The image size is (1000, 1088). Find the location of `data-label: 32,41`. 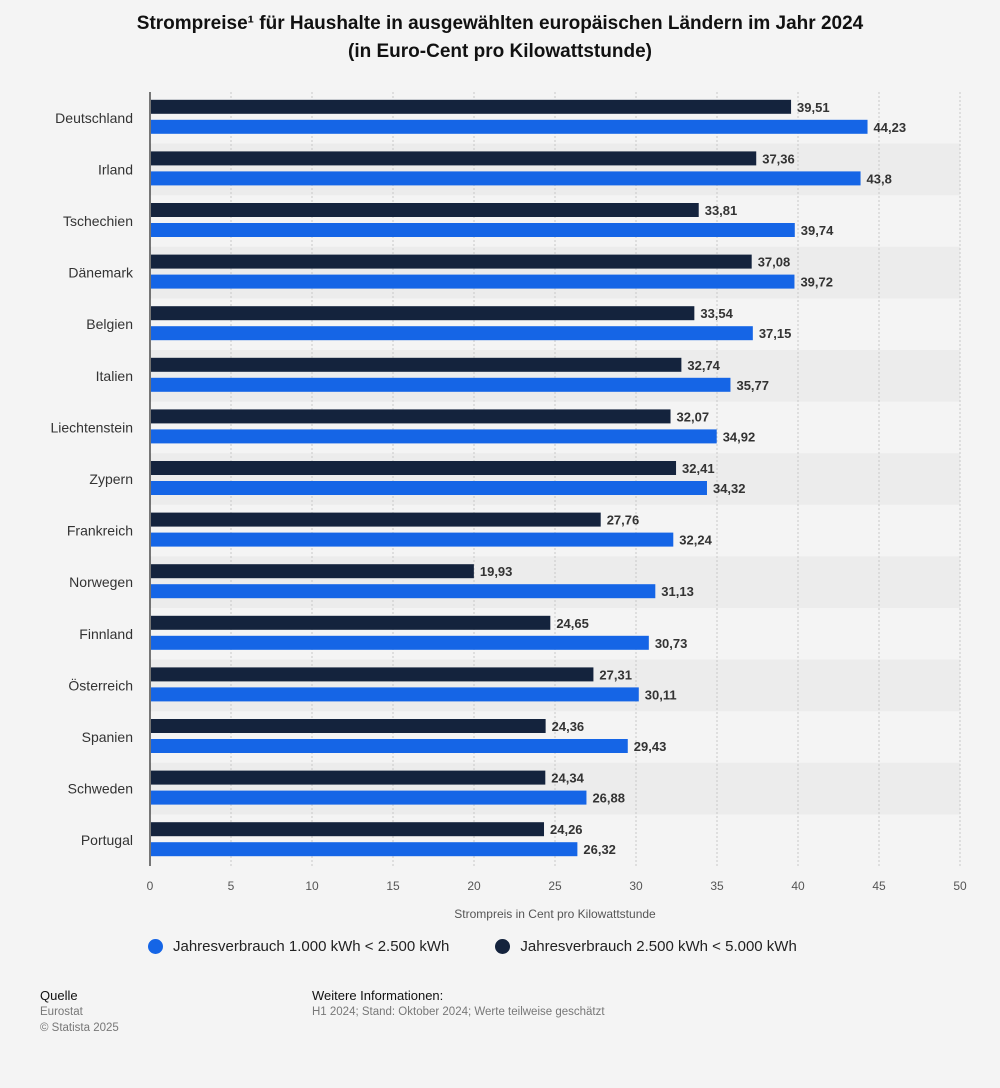

data-label: 32,41 is located at coordinates (698, 468).